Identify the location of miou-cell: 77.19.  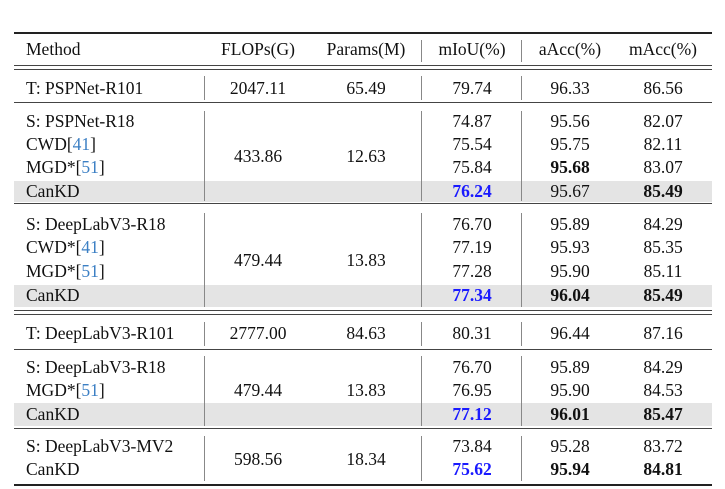
(472, 247).